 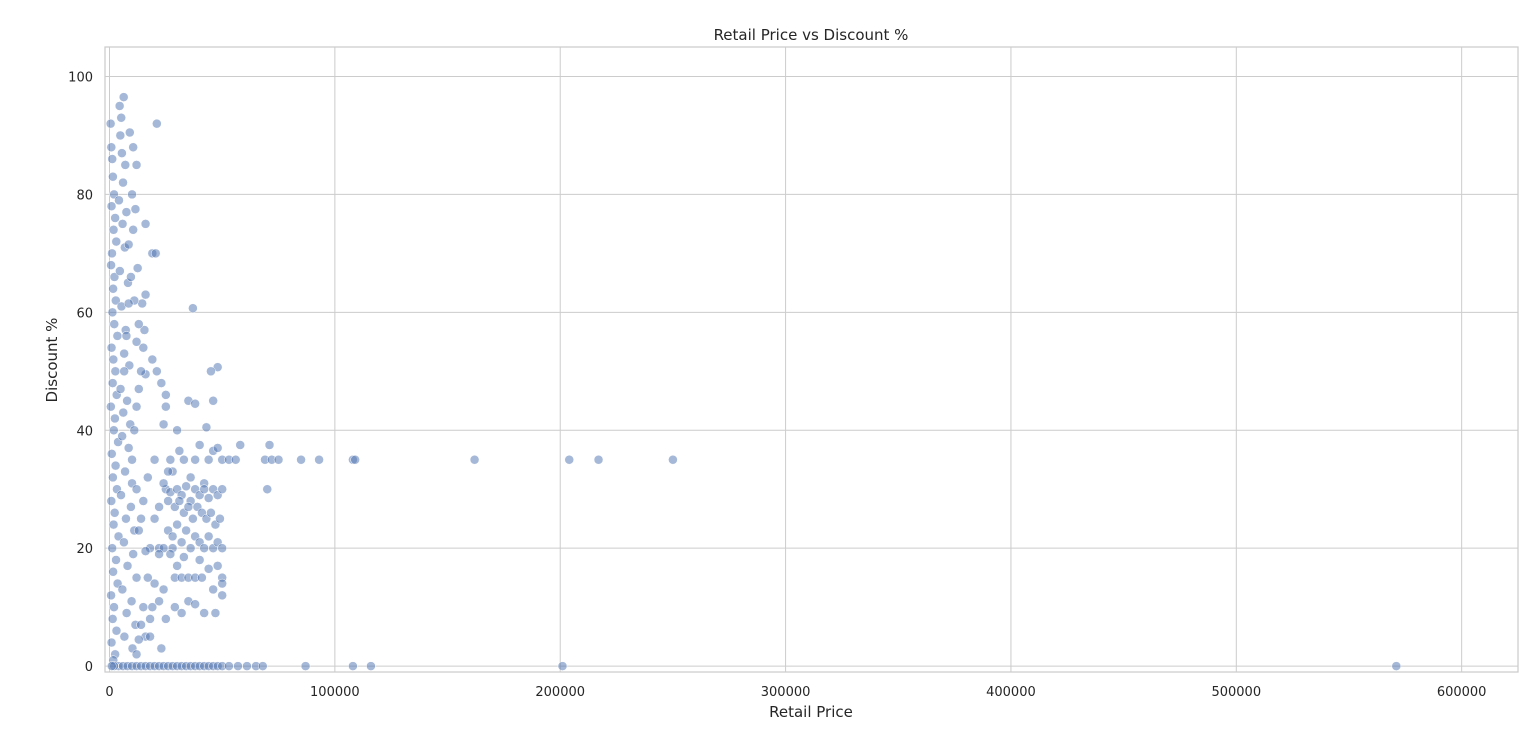 I want to click on x-tick-label: 100000, so click(x=335, y=692).